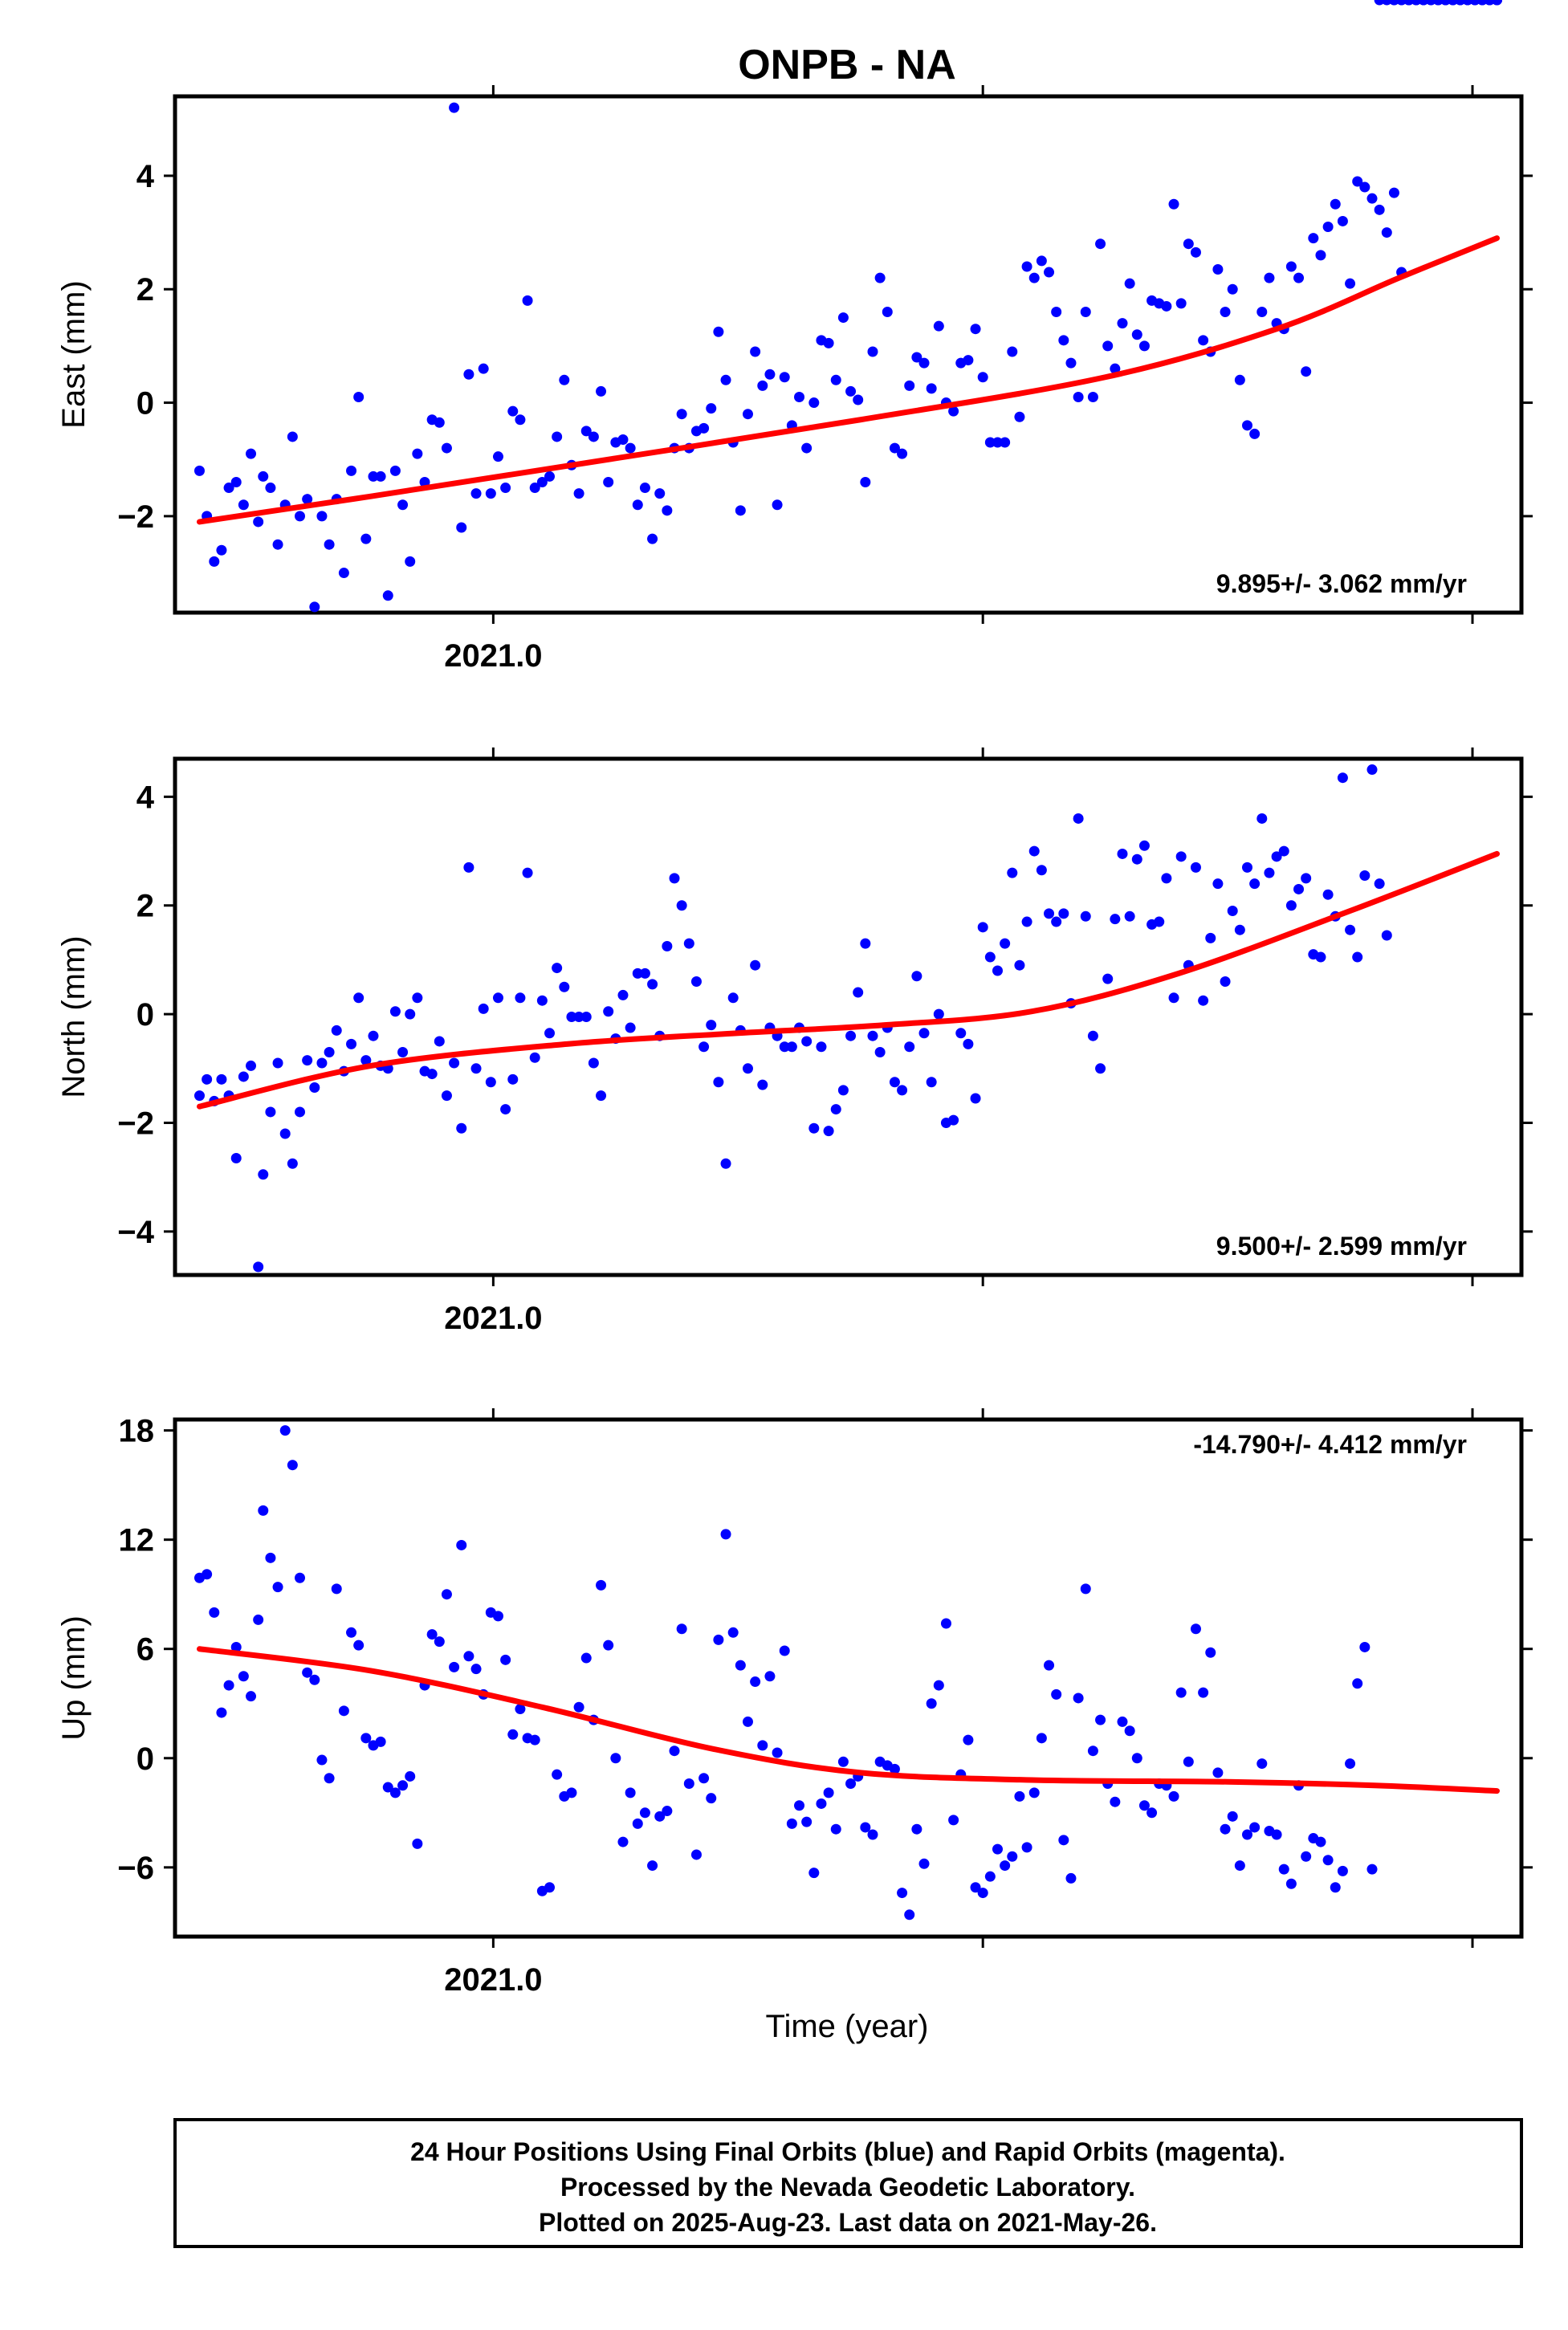  Describe the element at coordinates (145, 404) in the screenshot. I see `y-tick-label: 0` at that location.